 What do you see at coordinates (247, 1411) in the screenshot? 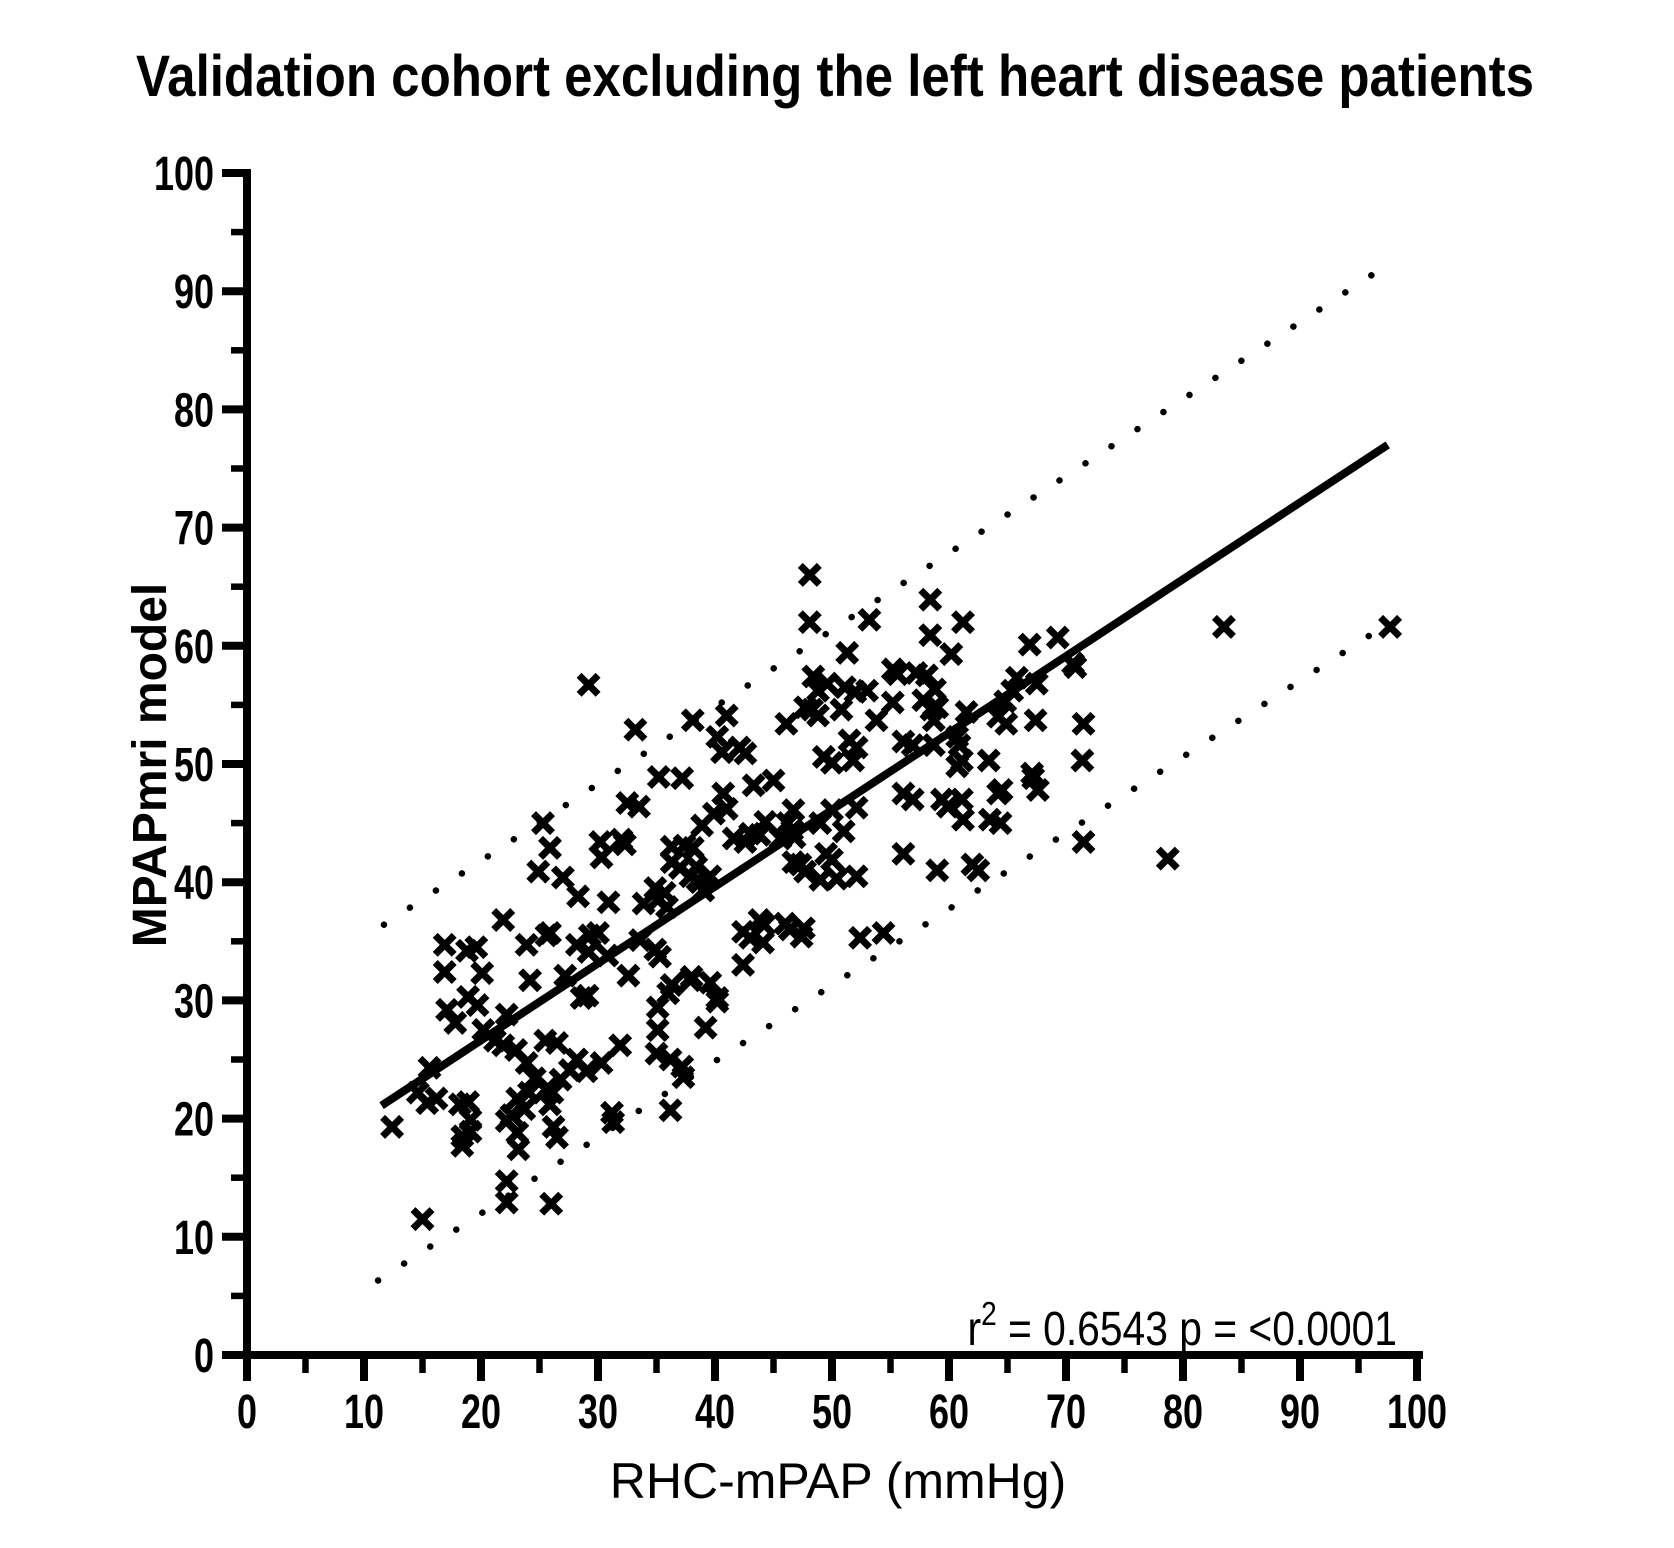
I see `x-tick-label: 0` at bounding box center [247, 1411].